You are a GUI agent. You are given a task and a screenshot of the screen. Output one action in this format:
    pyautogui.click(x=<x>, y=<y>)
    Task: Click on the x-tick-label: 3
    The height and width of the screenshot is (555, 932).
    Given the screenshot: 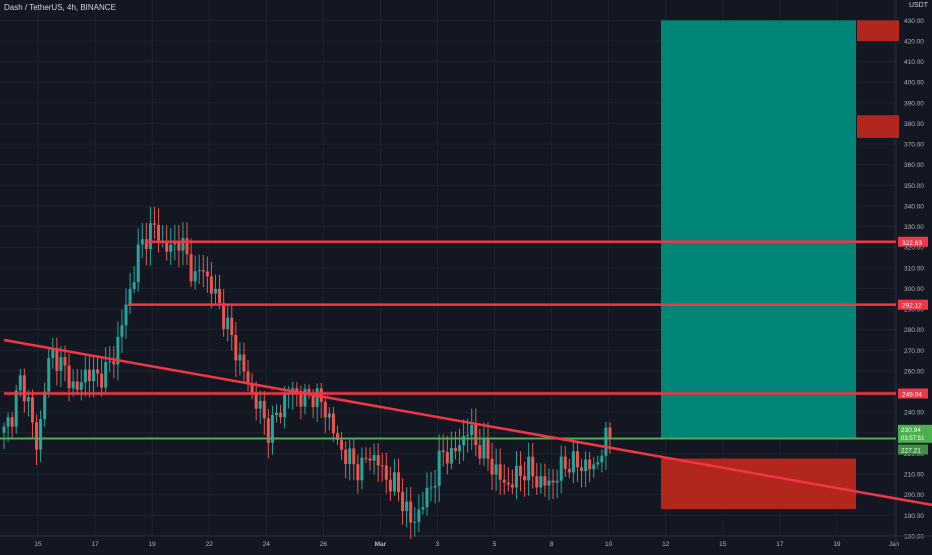 What is the action you would take?
    pyautogui.click(x=438, y=544)
    